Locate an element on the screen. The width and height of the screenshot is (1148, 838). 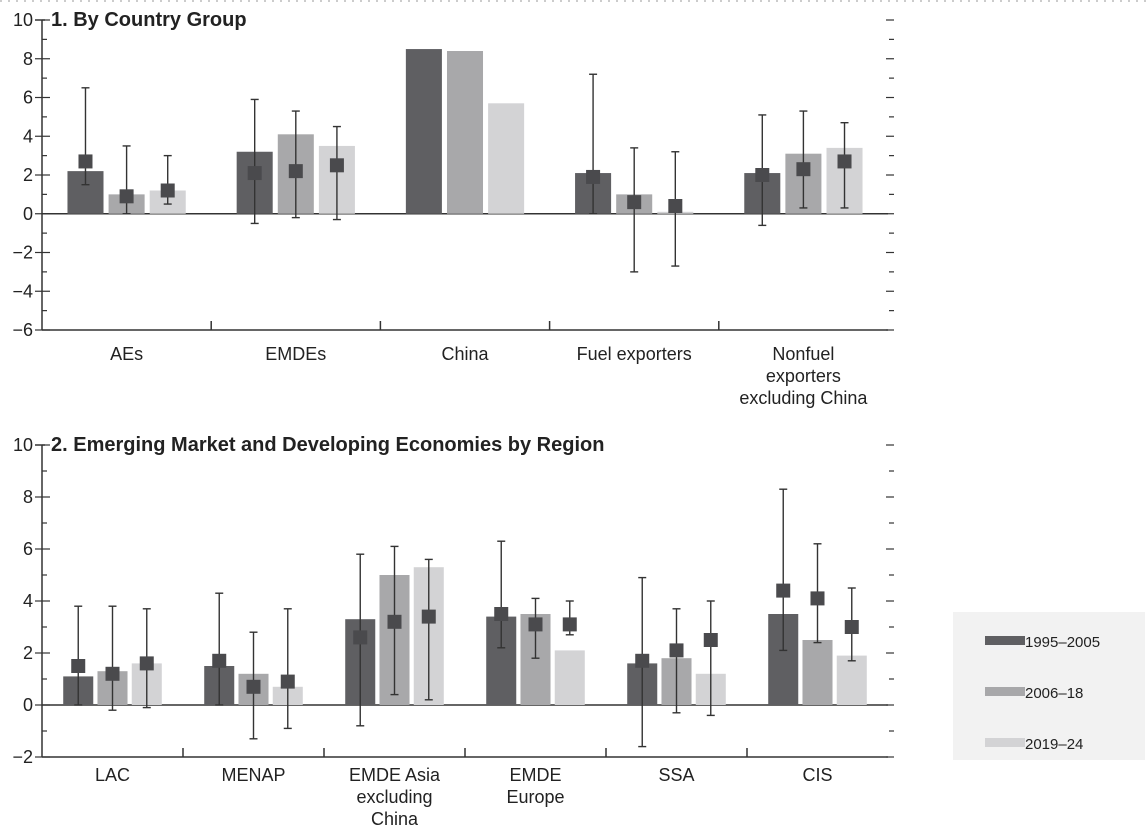
panel-title: 1. By Country Group is located at coordinates (149, 20).